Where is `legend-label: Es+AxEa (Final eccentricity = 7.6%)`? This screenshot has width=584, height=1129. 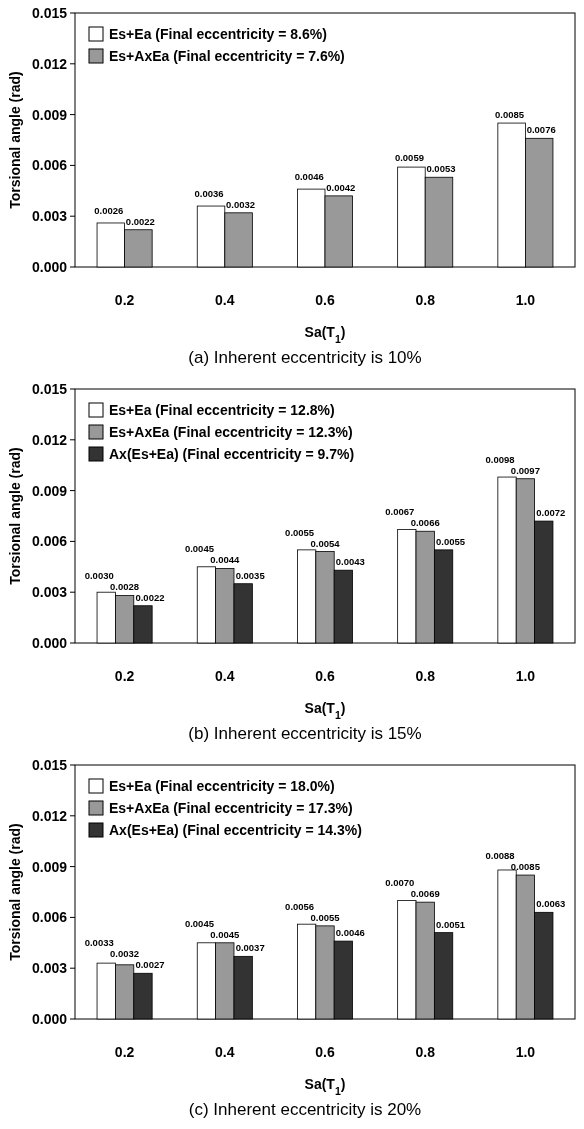
legend-label: Es+AxEa (Final eccentricity = 7.6%) is located at coordinates (227, 56).